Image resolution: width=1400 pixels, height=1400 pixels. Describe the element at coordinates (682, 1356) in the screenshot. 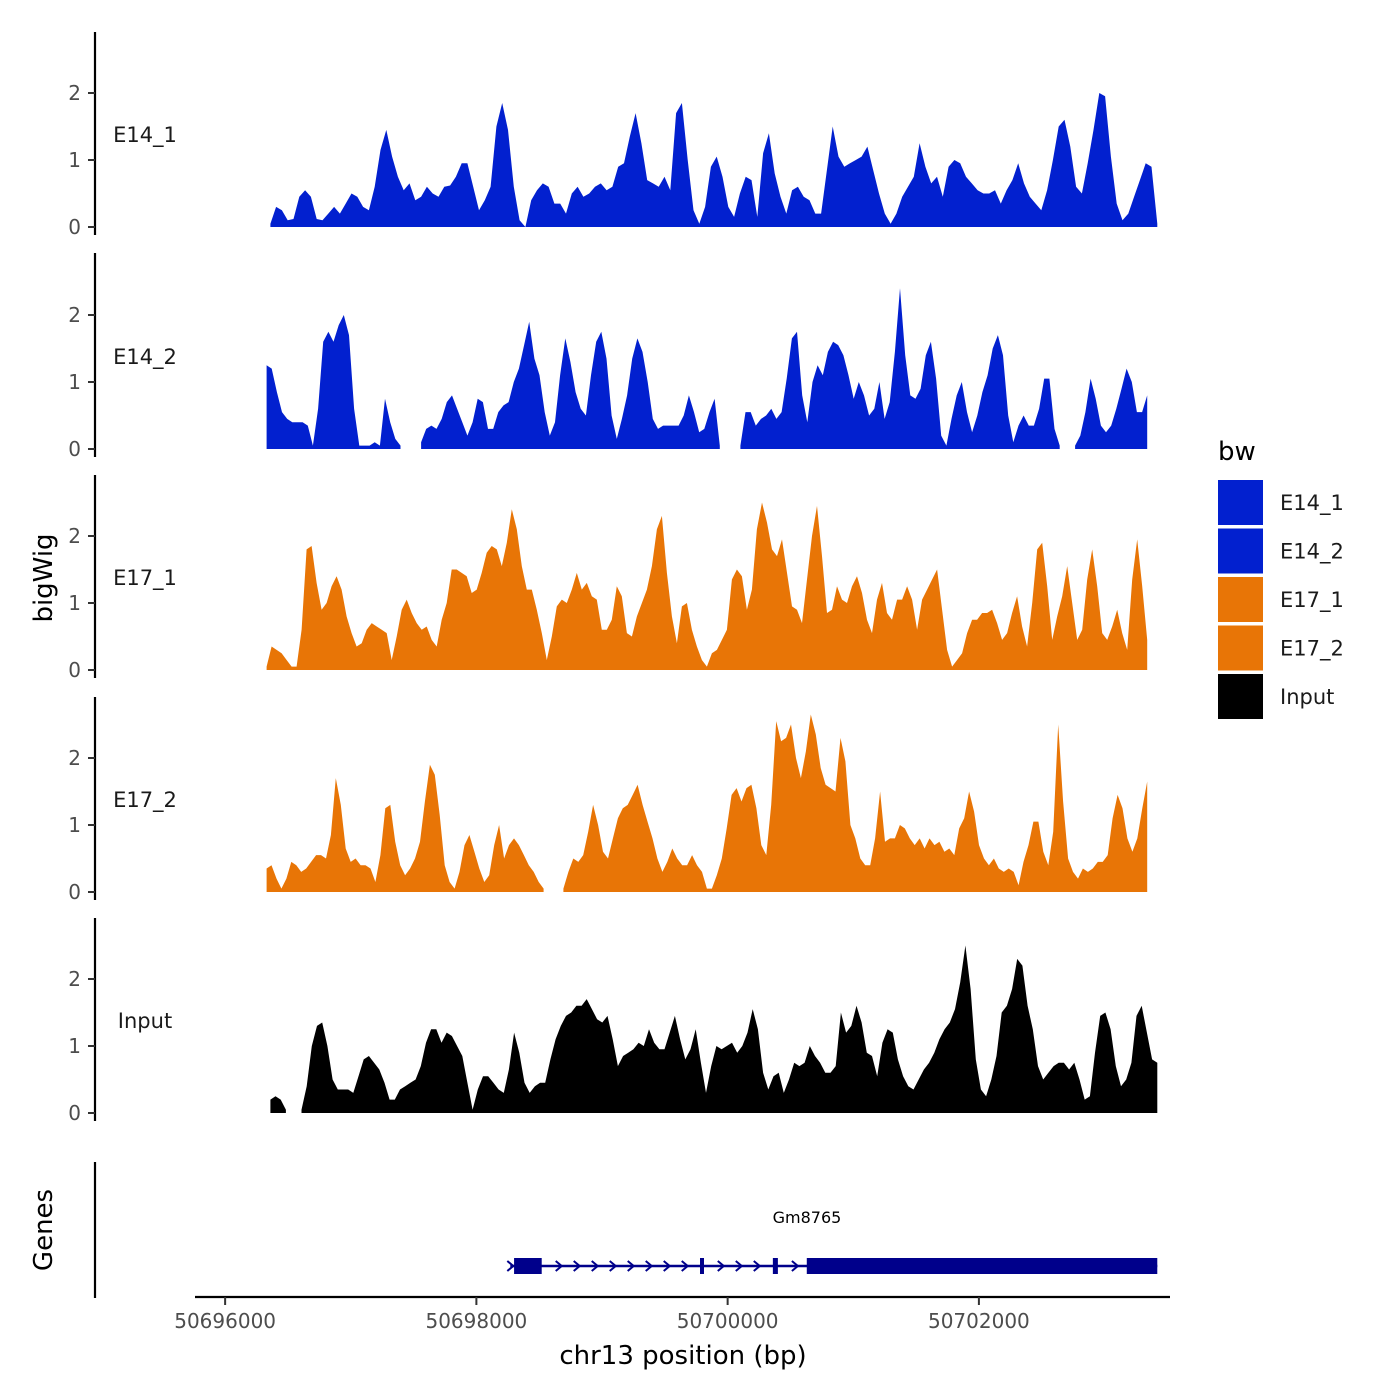

I see `x-axis-title: chr13 position (bp)` at that location.